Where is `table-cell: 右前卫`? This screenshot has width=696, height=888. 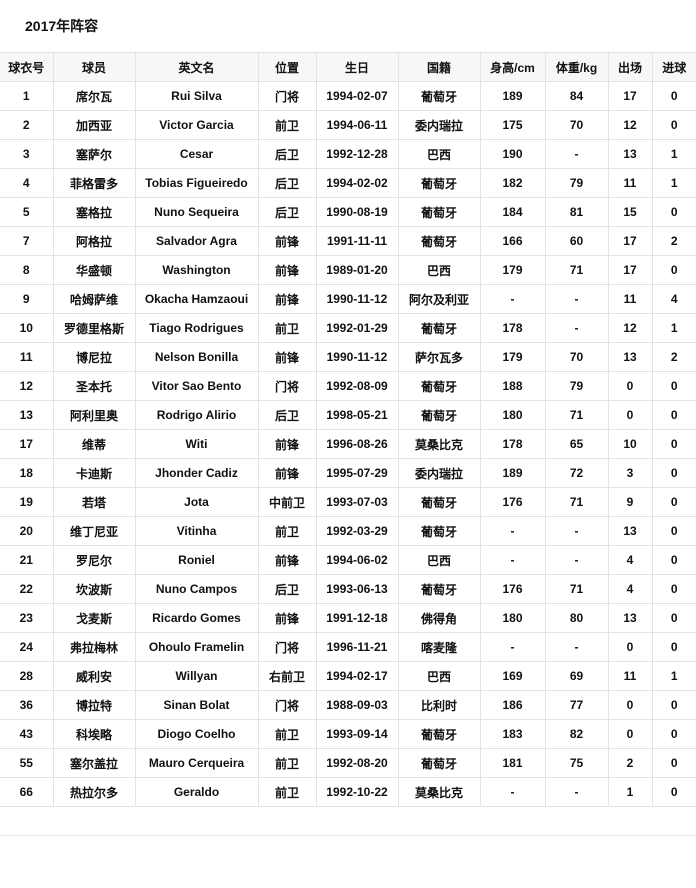 table-cell: 右前卫 is located at coordinates (287, 676).